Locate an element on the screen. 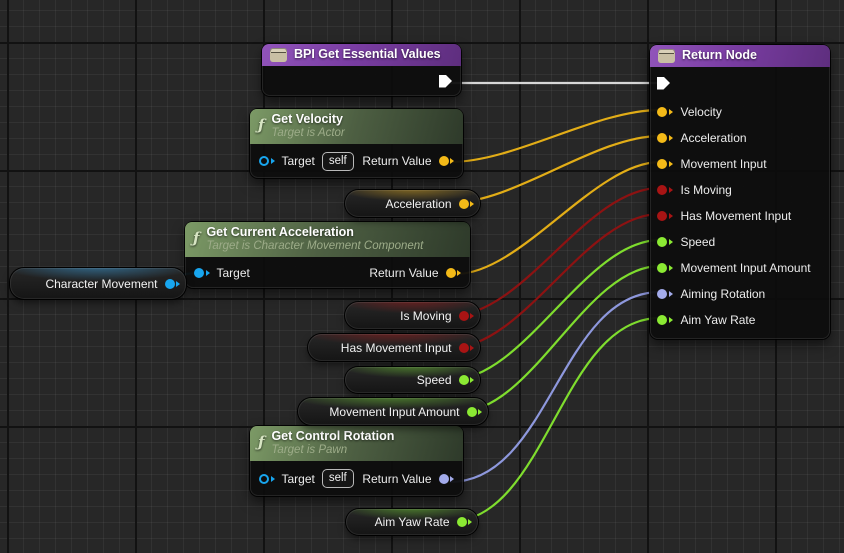 The width and height of the screenshot is (844, 553). node-subtitle: Target is Character Movement Component is located at coordinates (315, 246).